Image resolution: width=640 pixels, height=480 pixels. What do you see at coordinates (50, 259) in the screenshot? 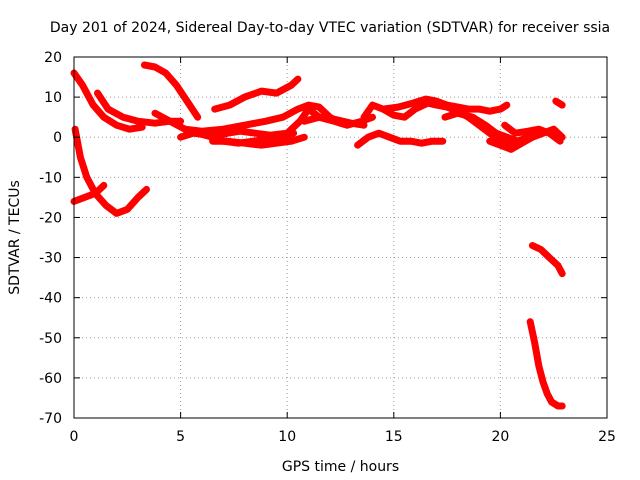
I see `y-tick-label-4: -30` at bounding box center [50, 259].